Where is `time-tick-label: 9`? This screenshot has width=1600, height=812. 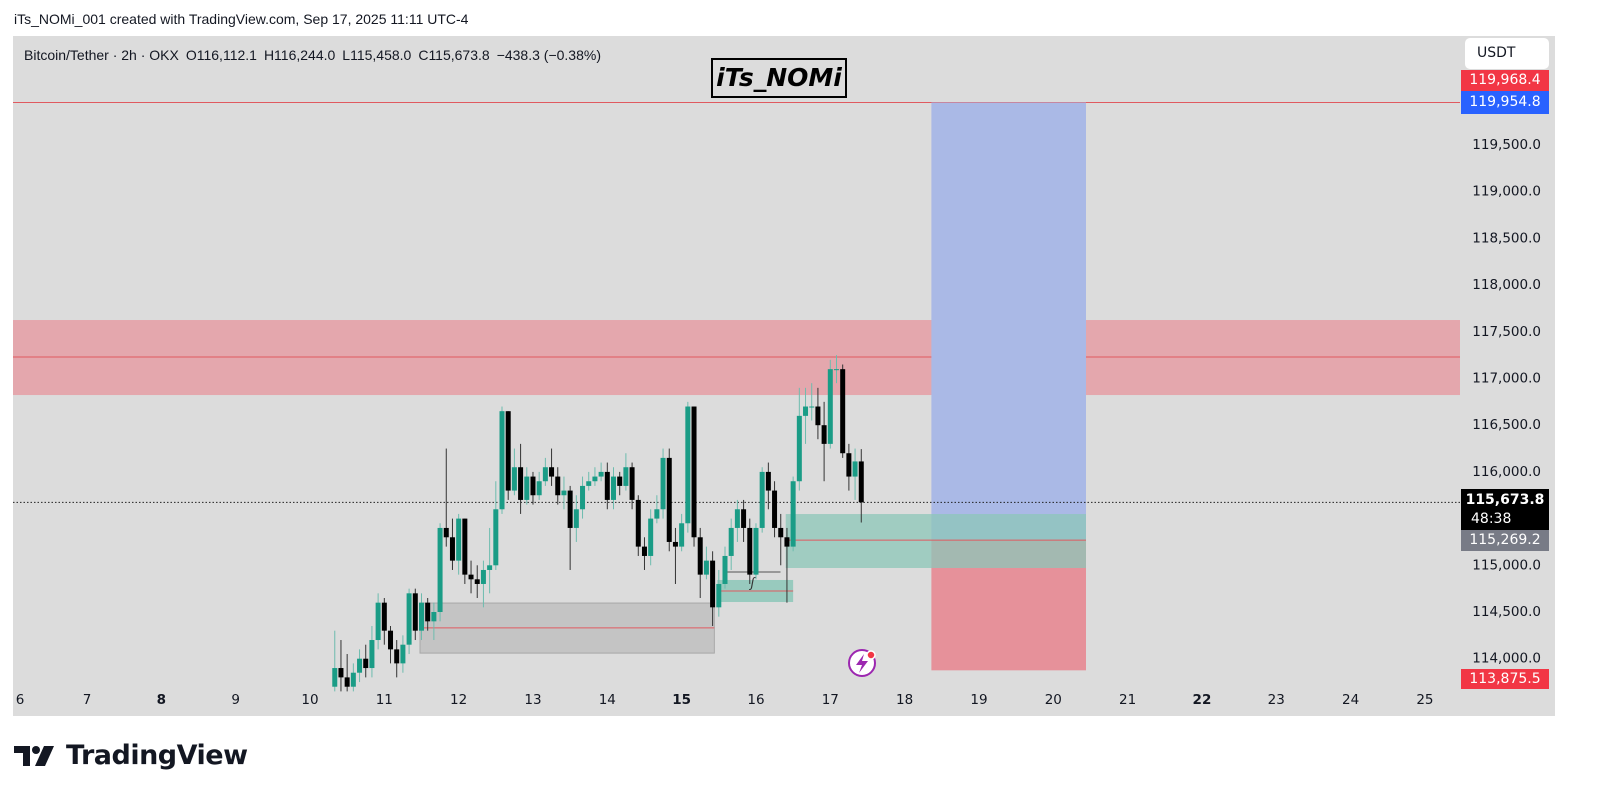
time-tick-label: 9 is located at coordinates (235, 700).